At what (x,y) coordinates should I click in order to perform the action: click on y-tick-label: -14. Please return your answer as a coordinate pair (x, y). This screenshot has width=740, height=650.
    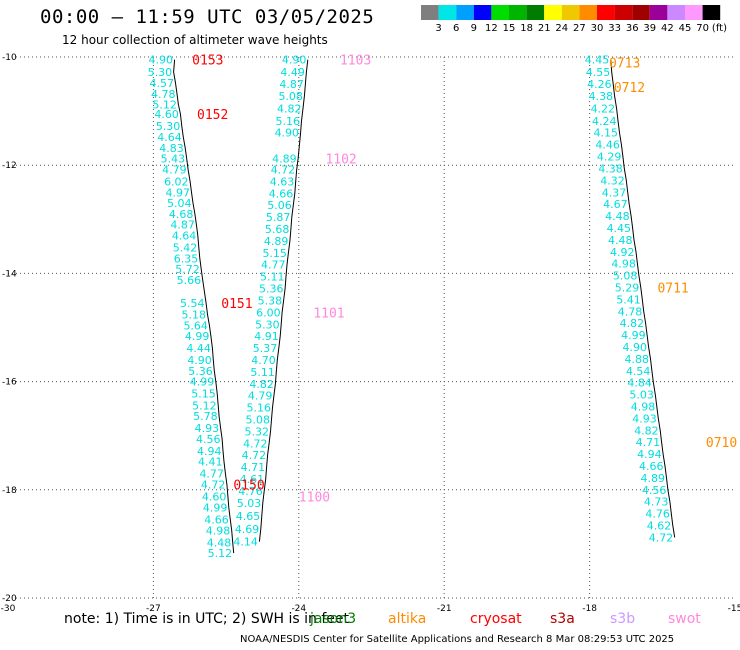
    Looking at the image, I should click on (9, 274).